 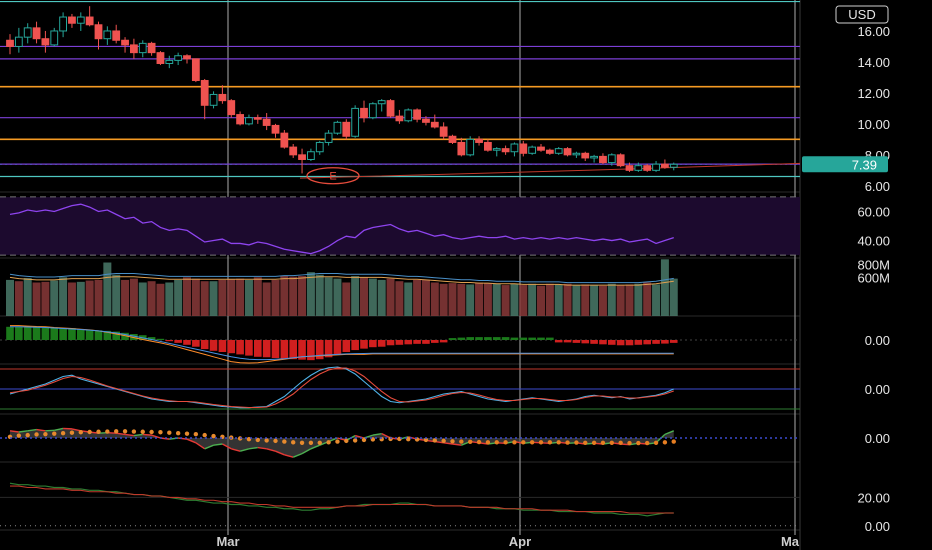 I want to click on rsi-axis-label: 40.00, so click(x=873, y=241).